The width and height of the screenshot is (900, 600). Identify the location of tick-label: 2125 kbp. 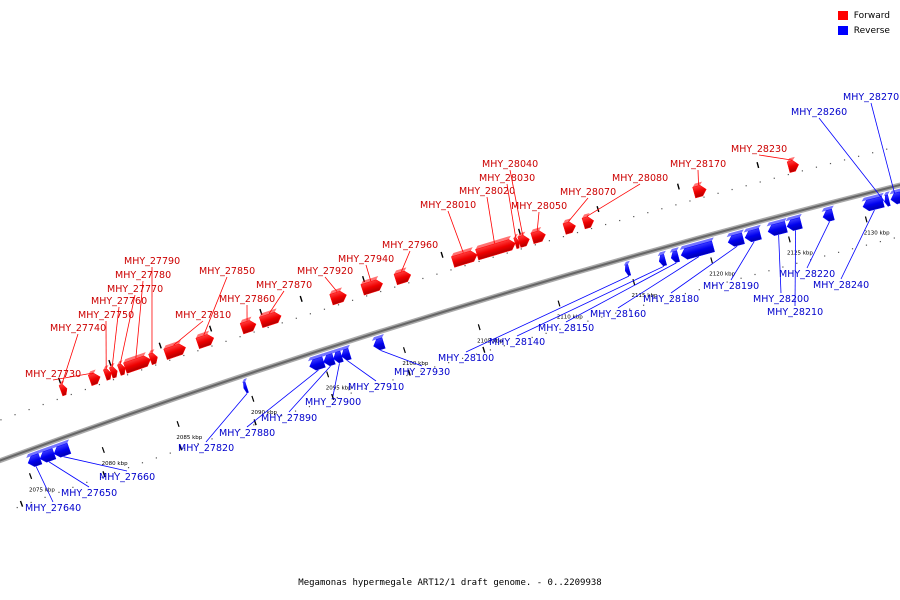
(800, 253).